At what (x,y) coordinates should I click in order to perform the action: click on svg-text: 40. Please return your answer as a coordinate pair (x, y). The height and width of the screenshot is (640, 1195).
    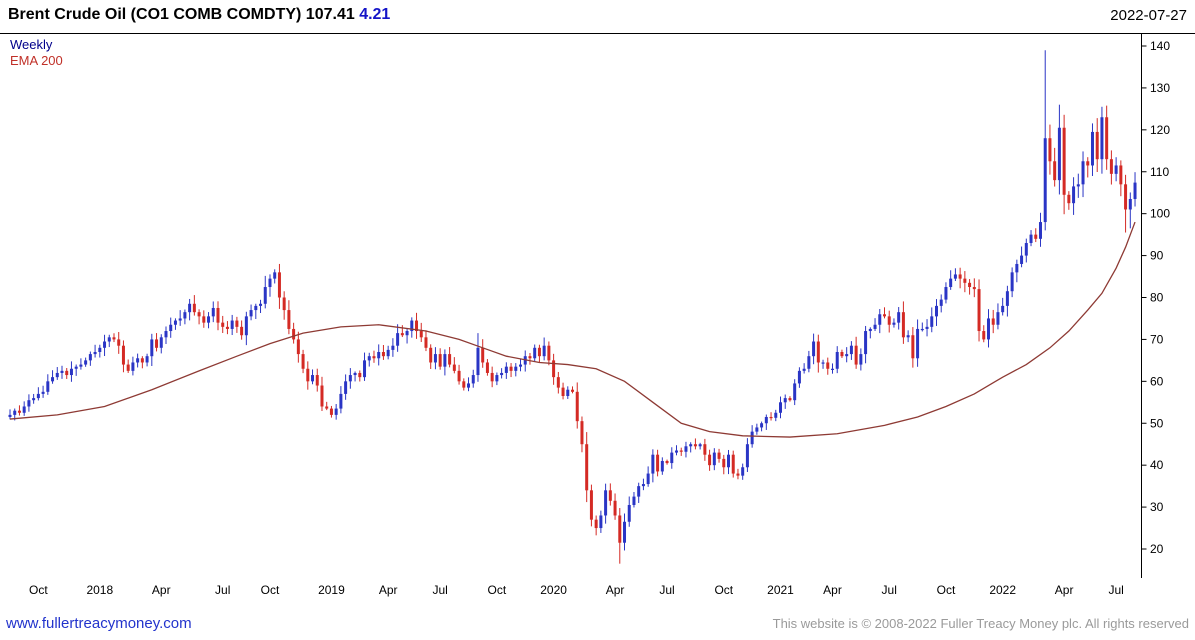
    Looking at the image, I should click on (1157, 465).